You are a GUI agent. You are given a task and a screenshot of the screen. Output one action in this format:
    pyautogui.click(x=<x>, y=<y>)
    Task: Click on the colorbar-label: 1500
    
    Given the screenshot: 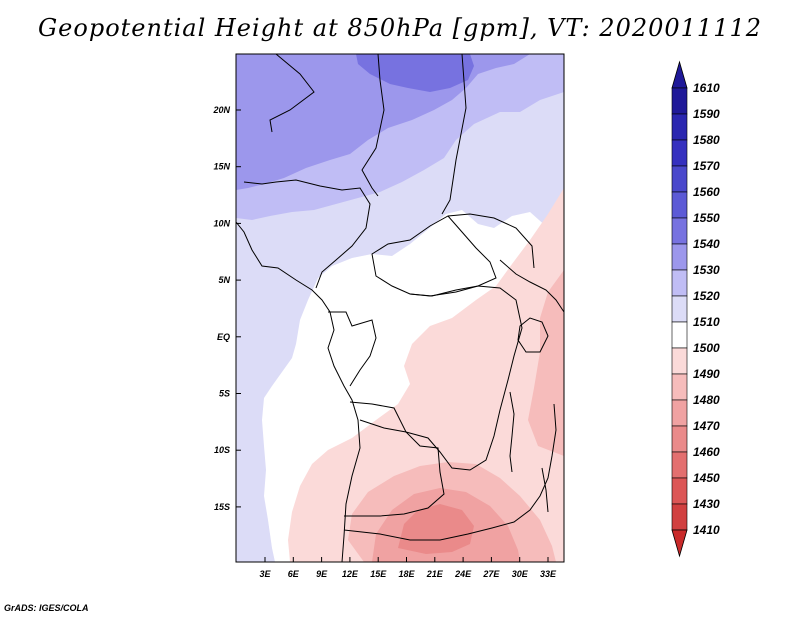 What is the action you would take?
    pyautogui.click(x=706, y=348)
    